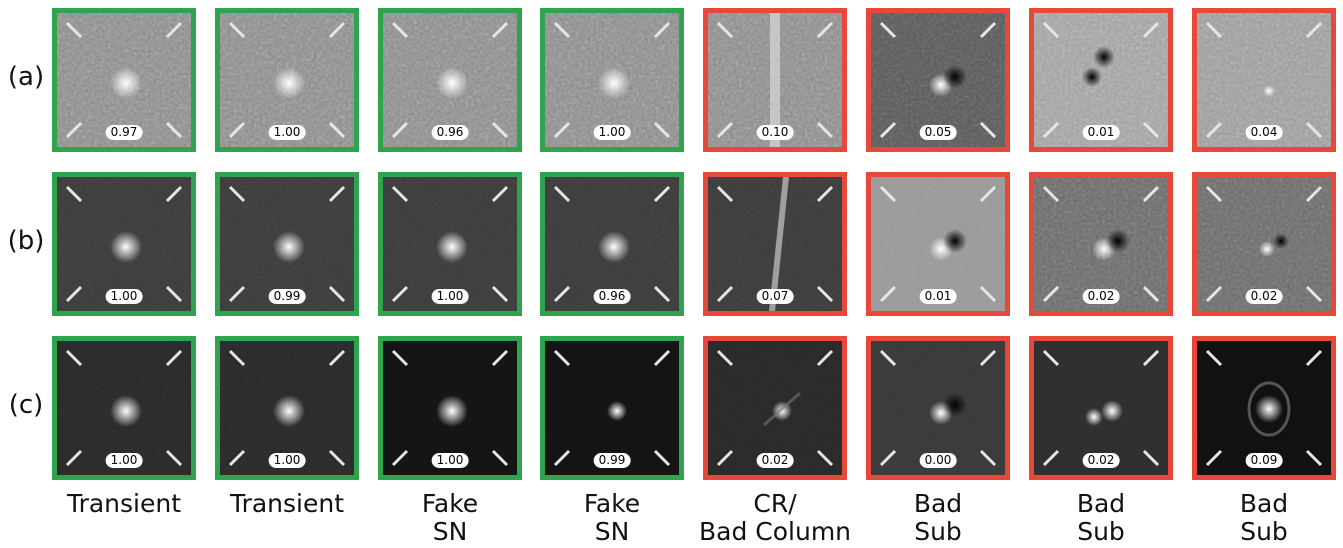  Describe the element at coordinates (1264, 460) in the screenshot. I see `score-label: 0.09` at that location.